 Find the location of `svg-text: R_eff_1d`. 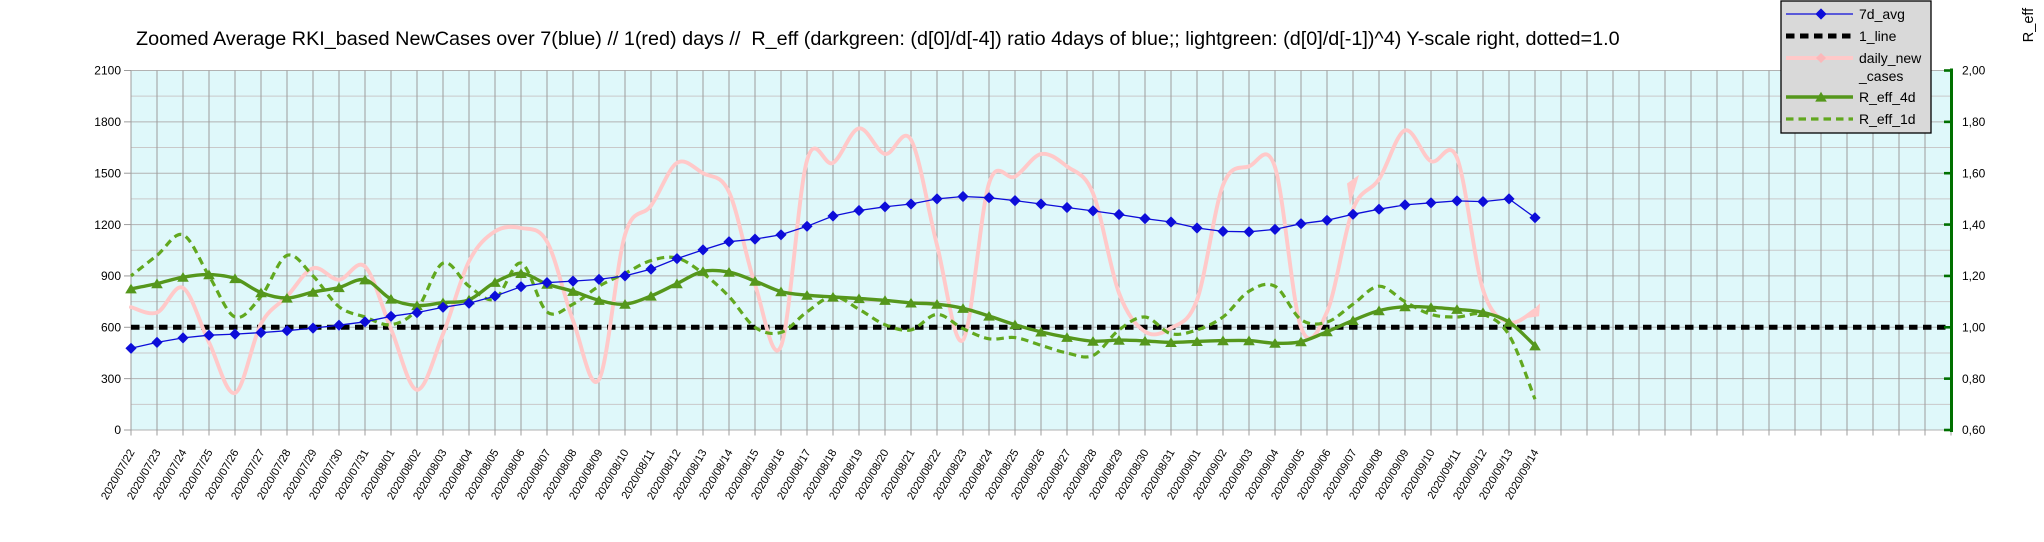

svg-text: R_eff_1d is located at coordinates (1887, 119).